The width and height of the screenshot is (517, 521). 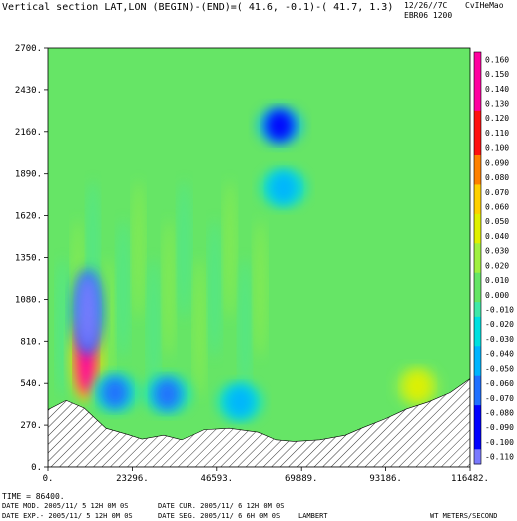 What do you see at coordinates (301, 479) in the screenshot?
I see `x-tick-label: 69889.` at bounding box center [301, 479].